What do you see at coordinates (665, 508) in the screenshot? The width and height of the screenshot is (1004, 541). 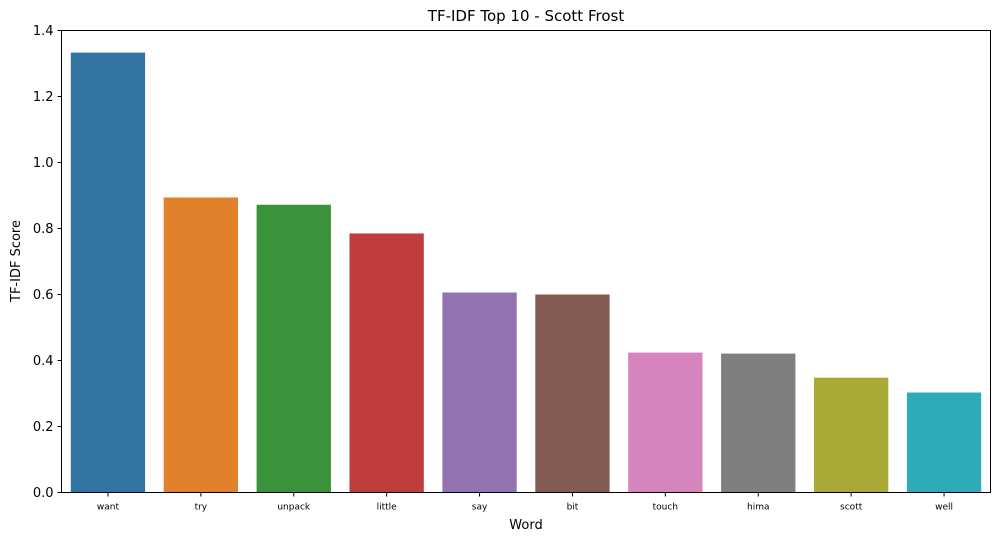 I see `x-tick-label: touch` at bounding box center [665, 508].